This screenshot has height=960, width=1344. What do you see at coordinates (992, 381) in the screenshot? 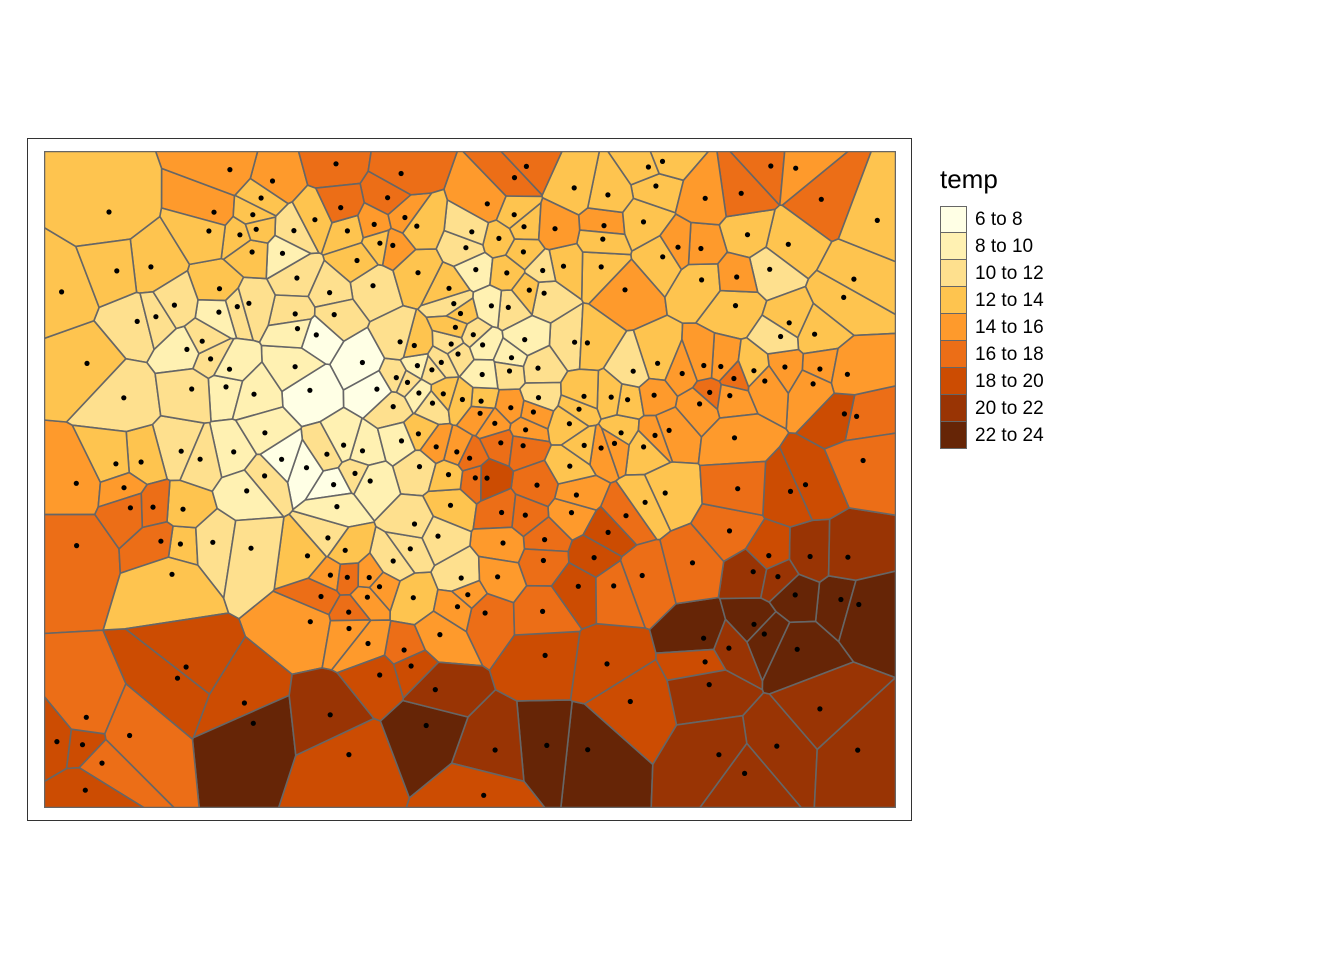
I see `legend-item: 18 to 20` at bounding box center [992, 381].